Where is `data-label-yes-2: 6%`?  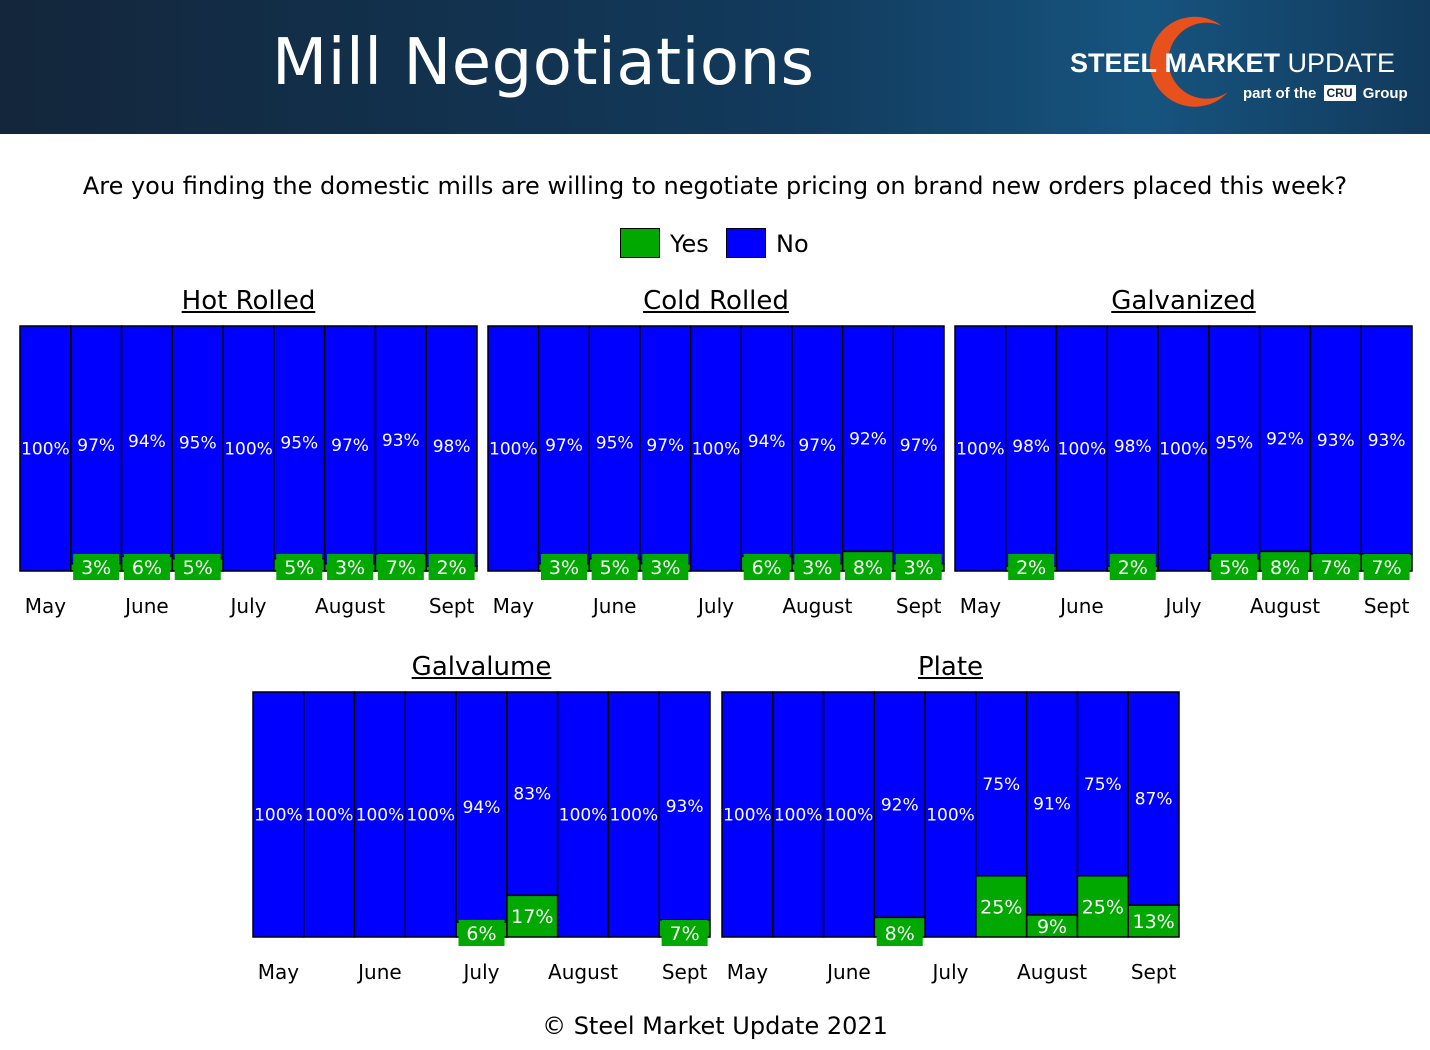 data-label-yes-2: 6% is located at coordinates (147, 568).